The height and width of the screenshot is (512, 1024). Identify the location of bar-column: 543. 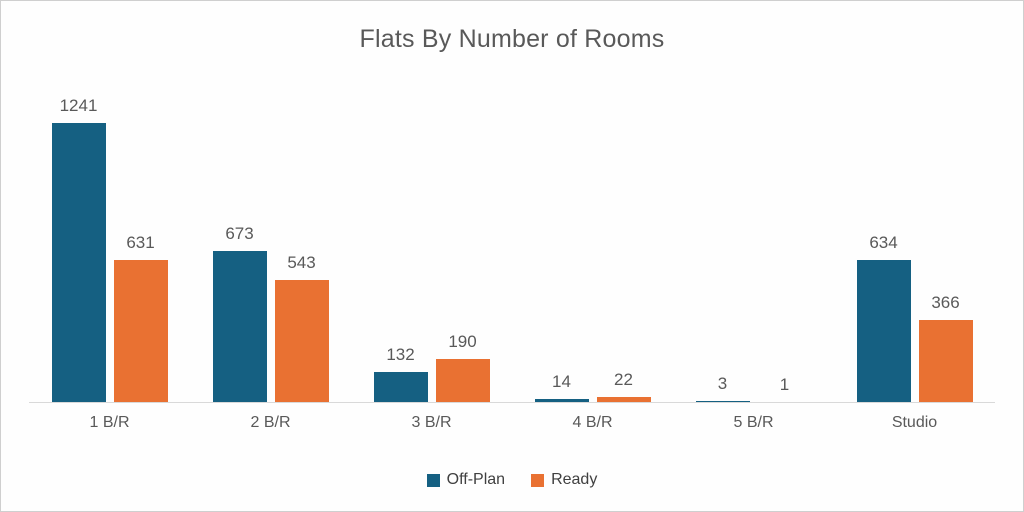
(301, 327).